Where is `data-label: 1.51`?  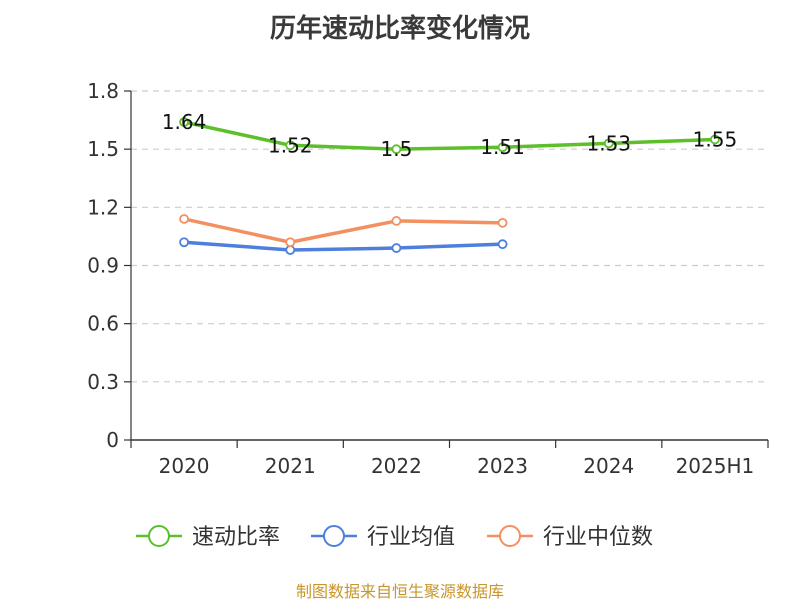 data-label: 1.51 is located at coordinates (502, 147).